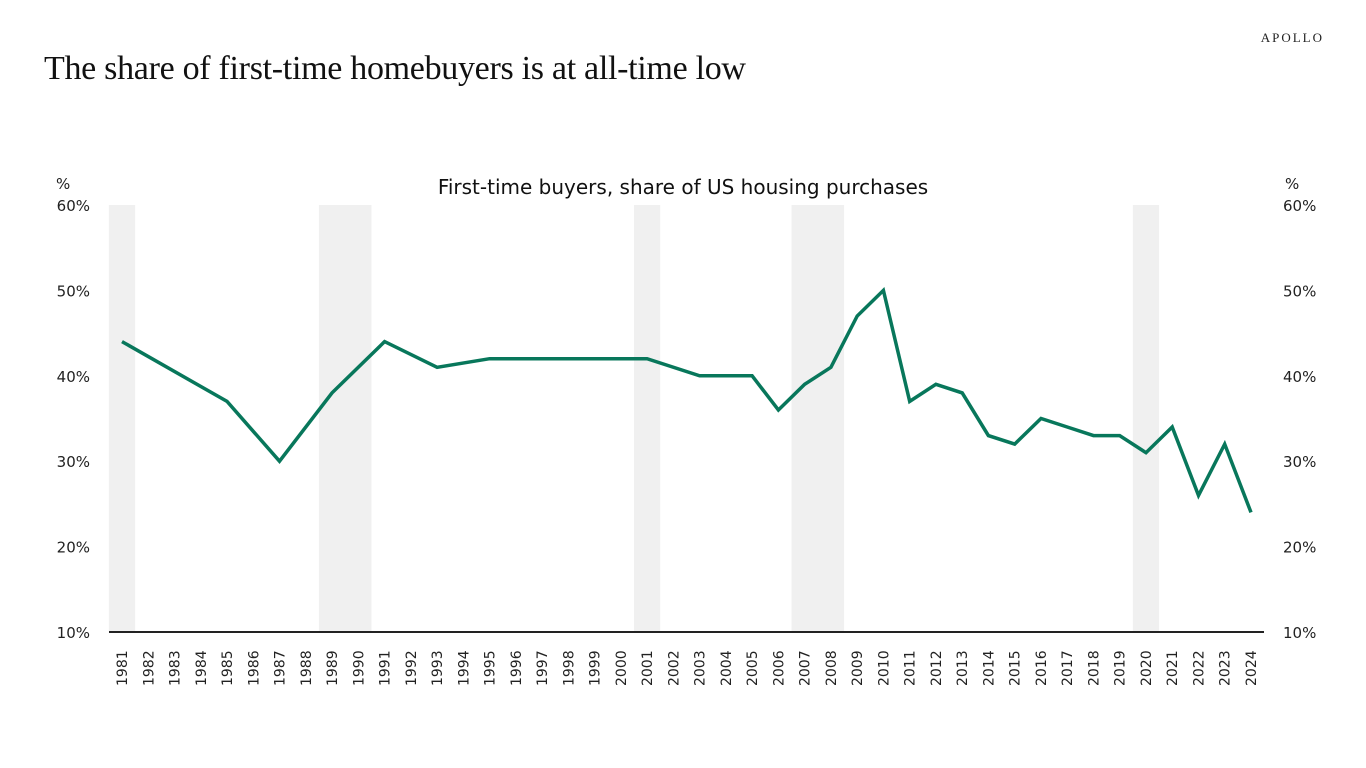  Describe the element at coordinates (911, 668) in the screenshot. I see `x-tick-label: 2011` at that location.